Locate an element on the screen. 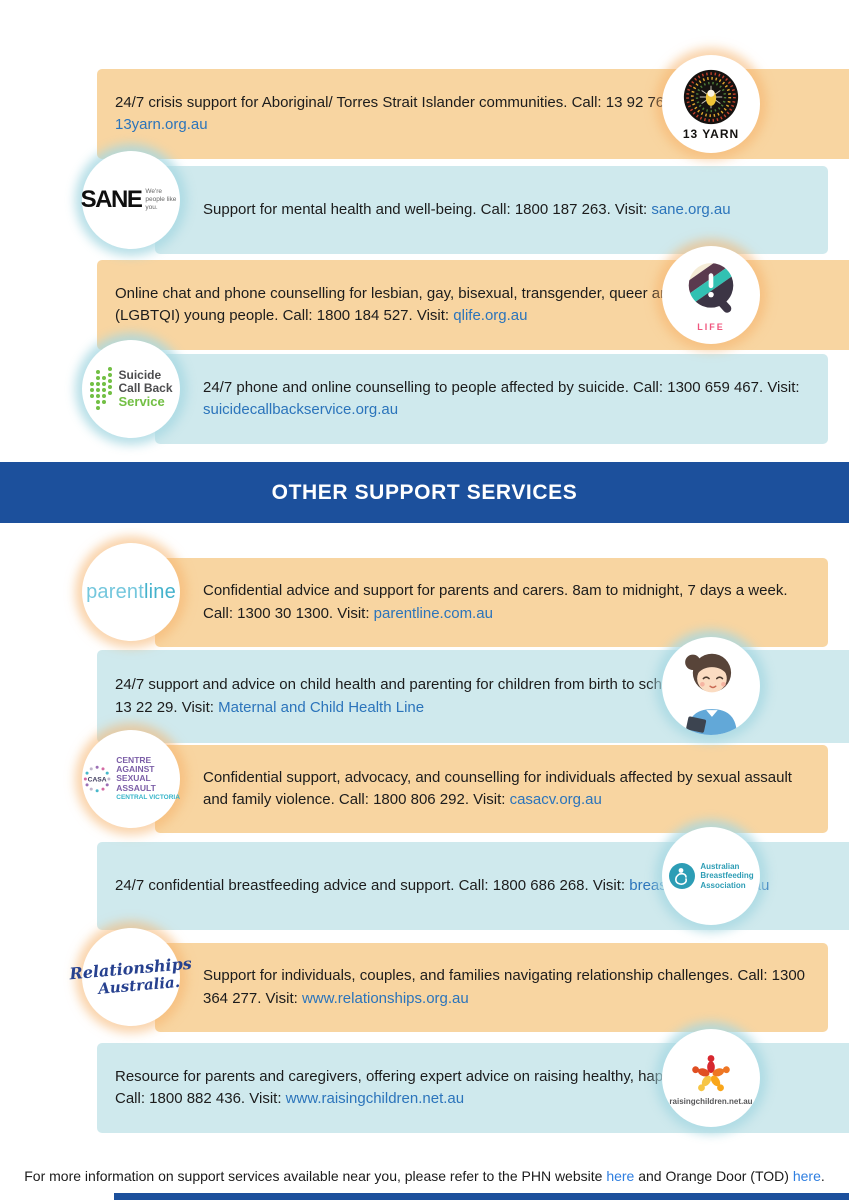 The image size is (849, 1200). raisingchildren-logo: raisingchildren.net.au is located at coordinates (711, 1078).